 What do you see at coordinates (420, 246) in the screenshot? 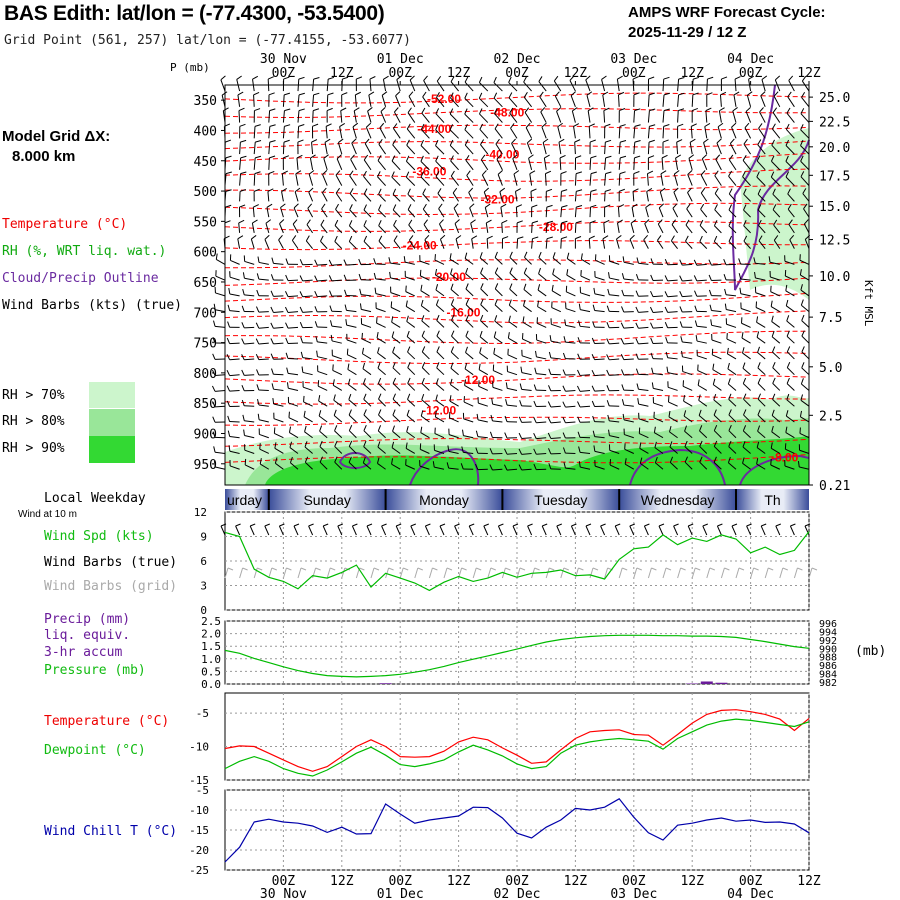
I see `isotherm-label: -24.00` at bounding box center [420, 246].